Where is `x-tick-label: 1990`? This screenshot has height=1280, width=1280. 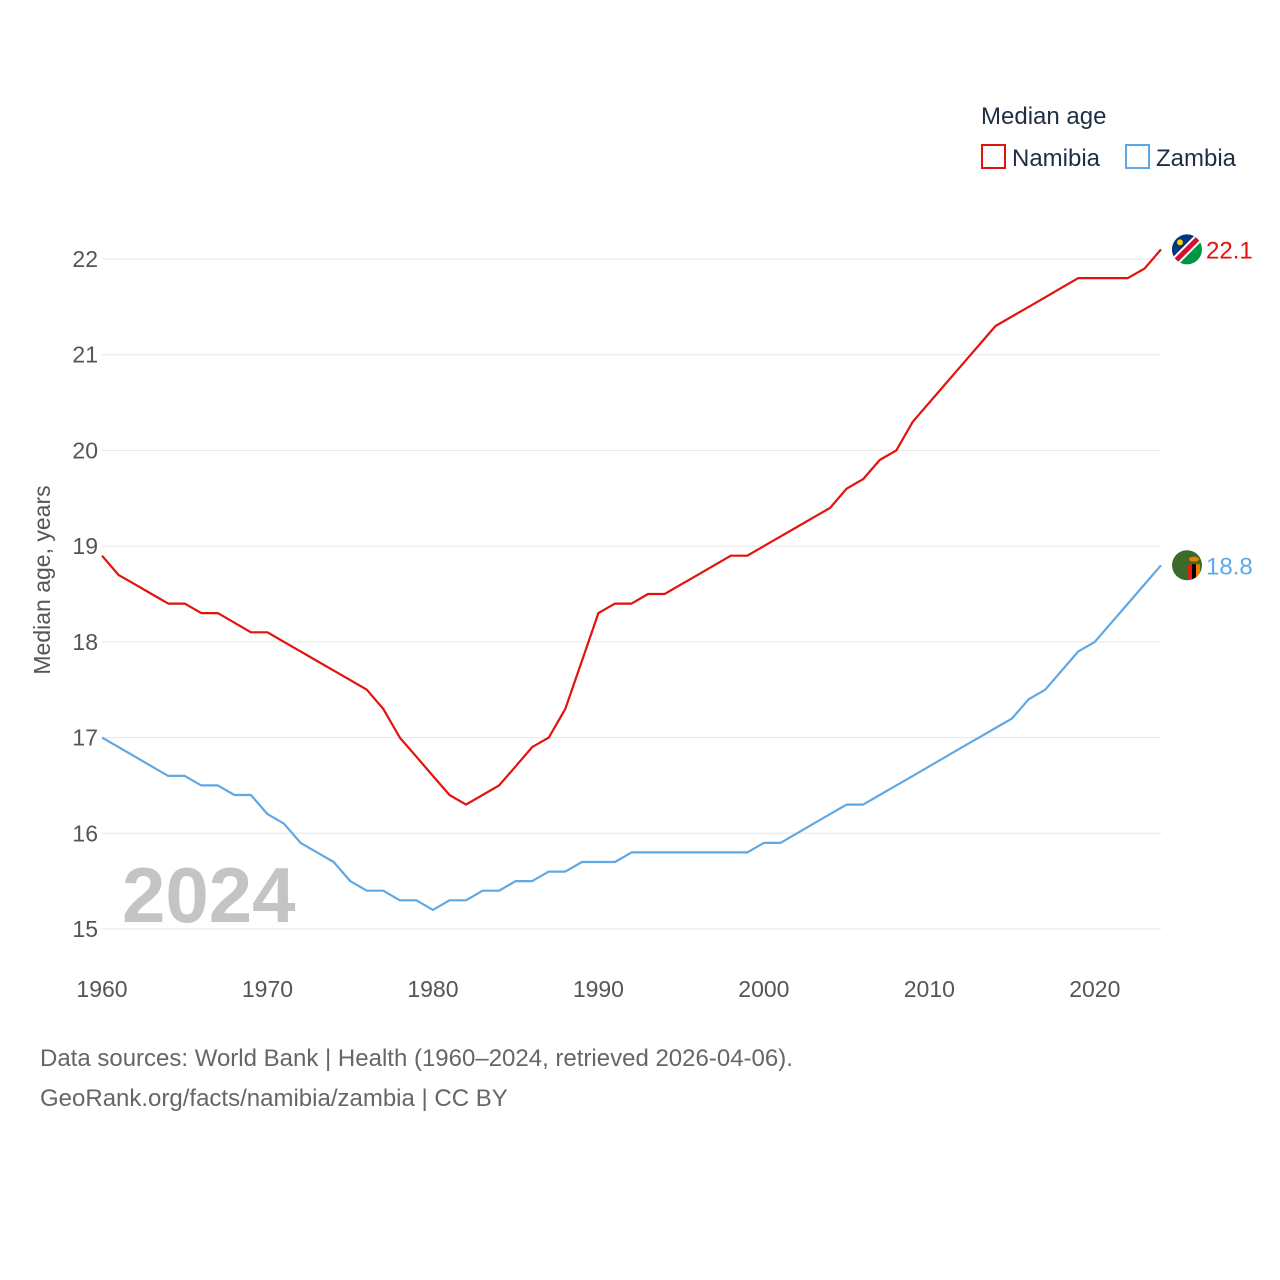
x-tick-label: 1990 is located at coordinates (598, 989).